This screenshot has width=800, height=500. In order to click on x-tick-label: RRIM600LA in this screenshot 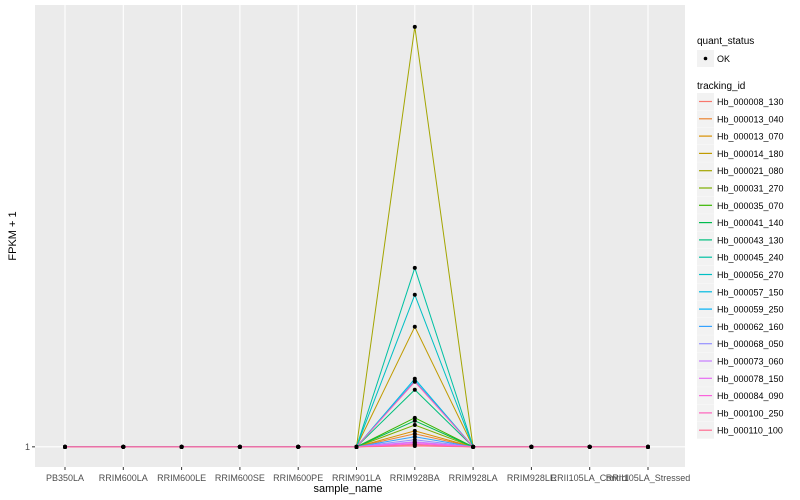, I will do `click(123, 478)`.